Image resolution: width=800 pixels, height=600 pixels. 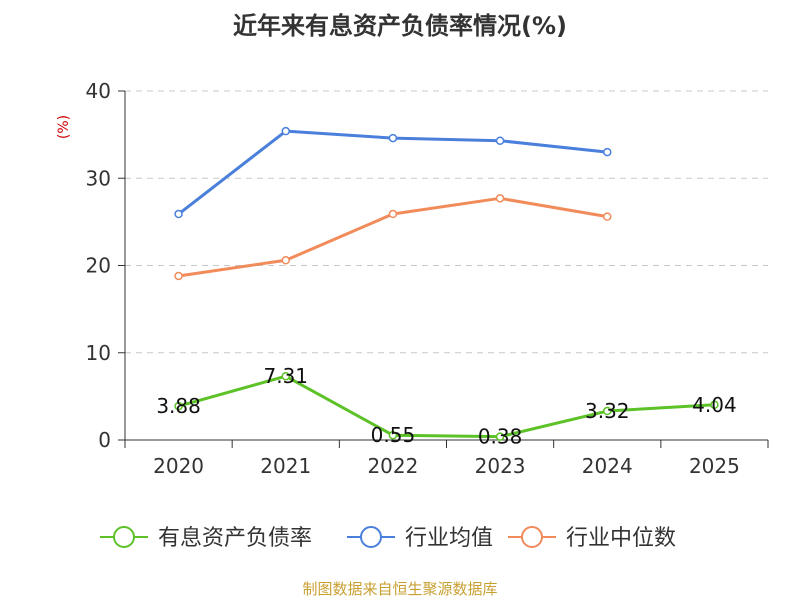 What do you see at coordinates (178, 214) in the screenshot?
I see `series-1-point-2020` at bounding box center [178, 214].